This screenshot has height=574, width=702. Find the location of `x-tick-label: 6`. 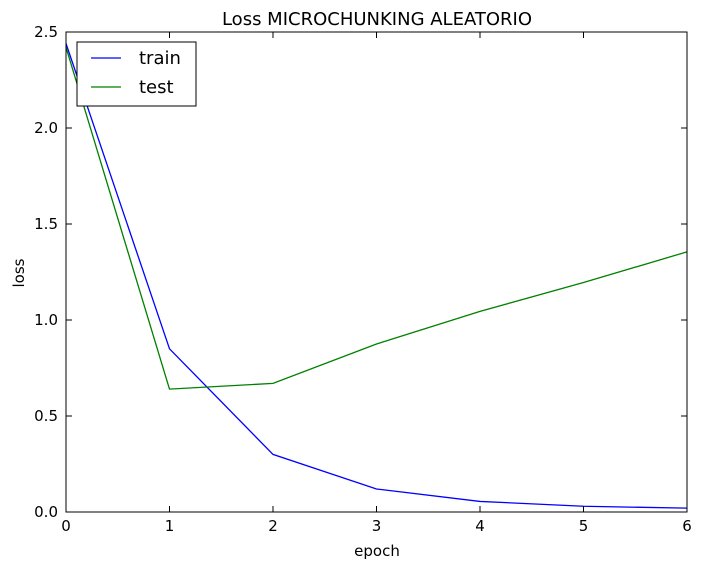

x-tick-label: 6 is located at coordinates (687, 526).